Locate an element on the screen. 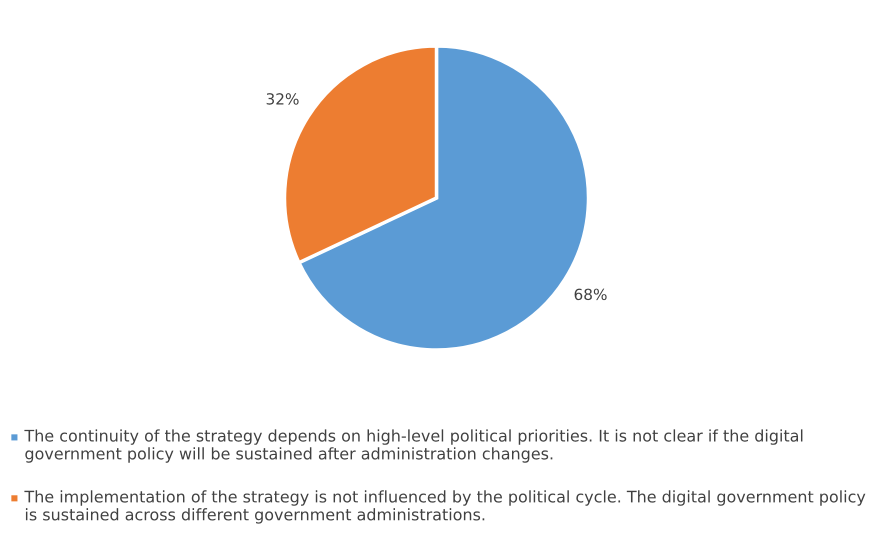 The width and height of the screenshot is (873, 554). legend-label: The implementation of the strategy is not influenced by the political cycle. The digital government policy is sustained across different government administrations. is located at coordinates (445, 507).